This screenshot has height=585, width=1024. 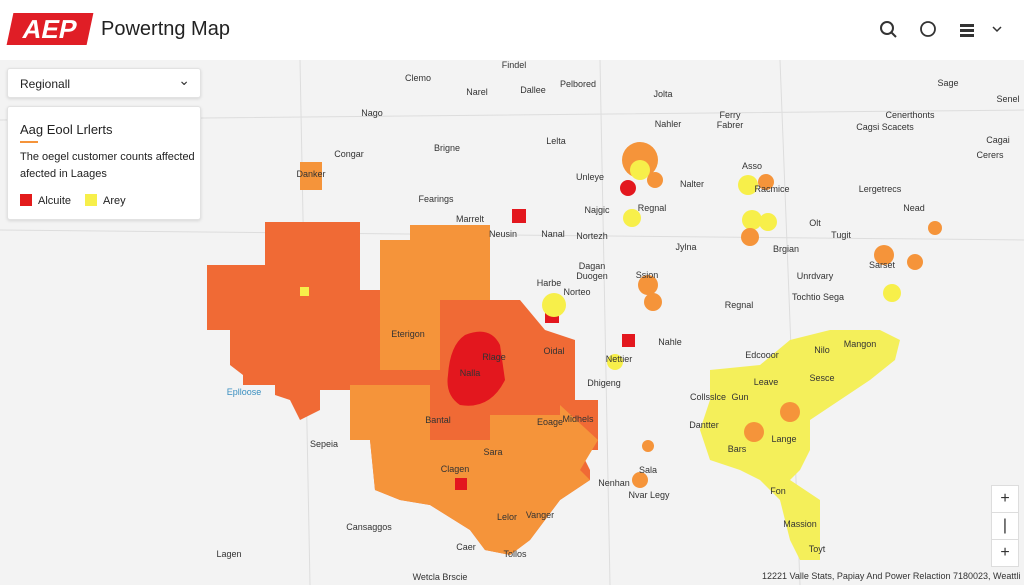 I want to click on place-label: Racmice, so click(x=771, y=189).